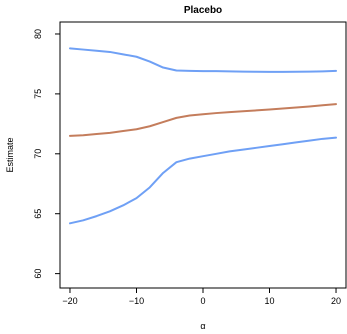 The image size is (347, 334). I want to click on y-tick-label: 65, so click(38, 214).